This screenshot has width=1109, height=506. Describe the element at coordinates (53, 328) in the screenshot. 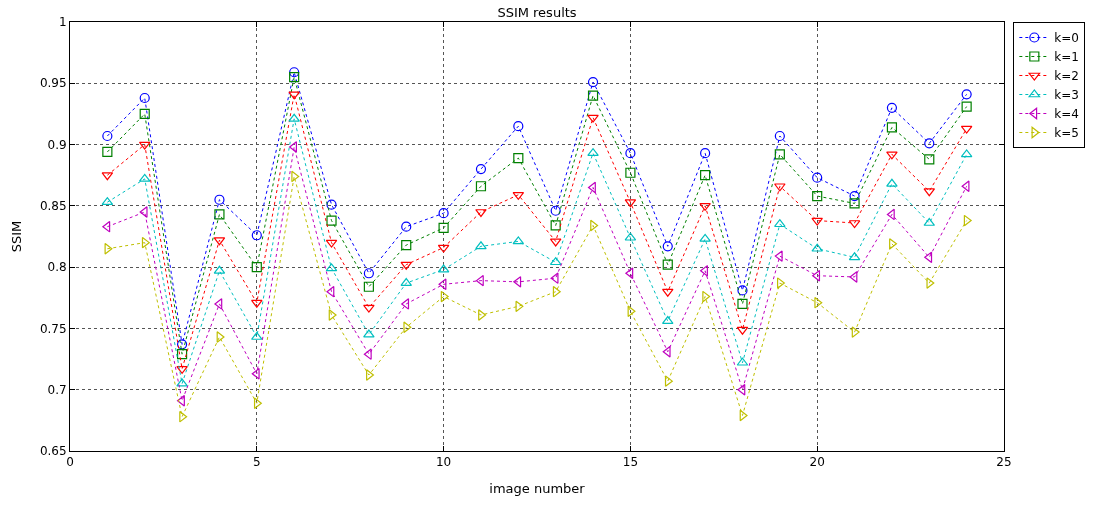

I see `y-tick-label: 0.75` at that location.